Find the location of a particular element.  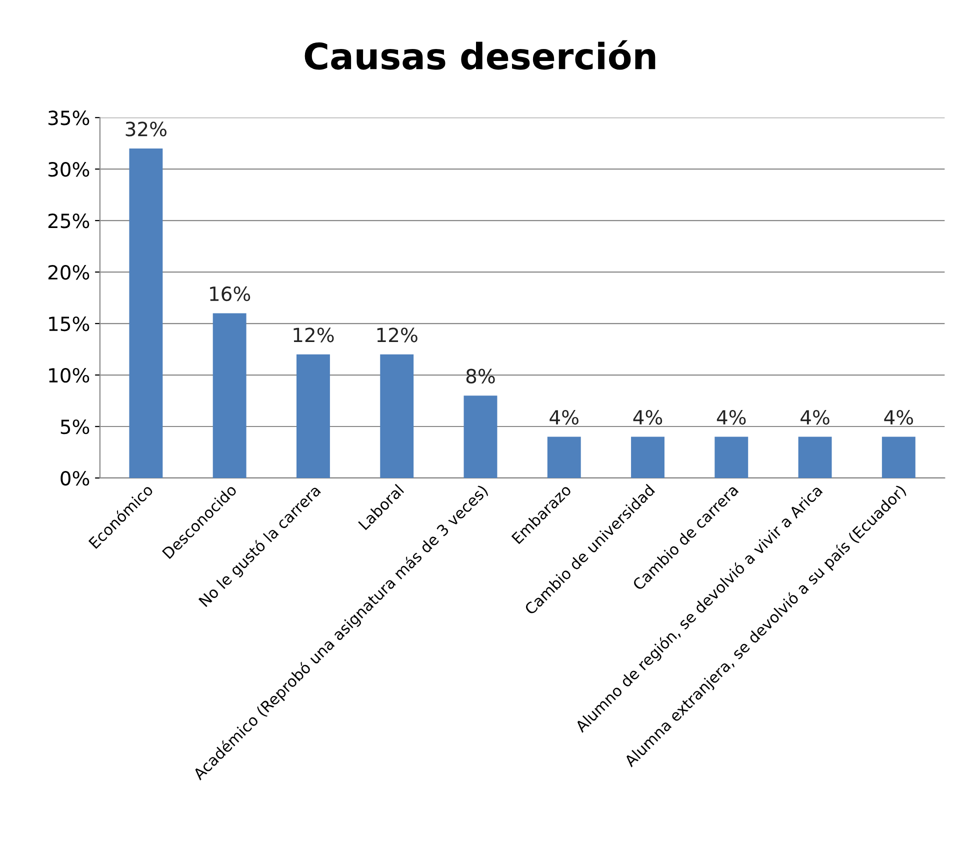

y-tick-label: 15% is located at coordinates (69, 324).